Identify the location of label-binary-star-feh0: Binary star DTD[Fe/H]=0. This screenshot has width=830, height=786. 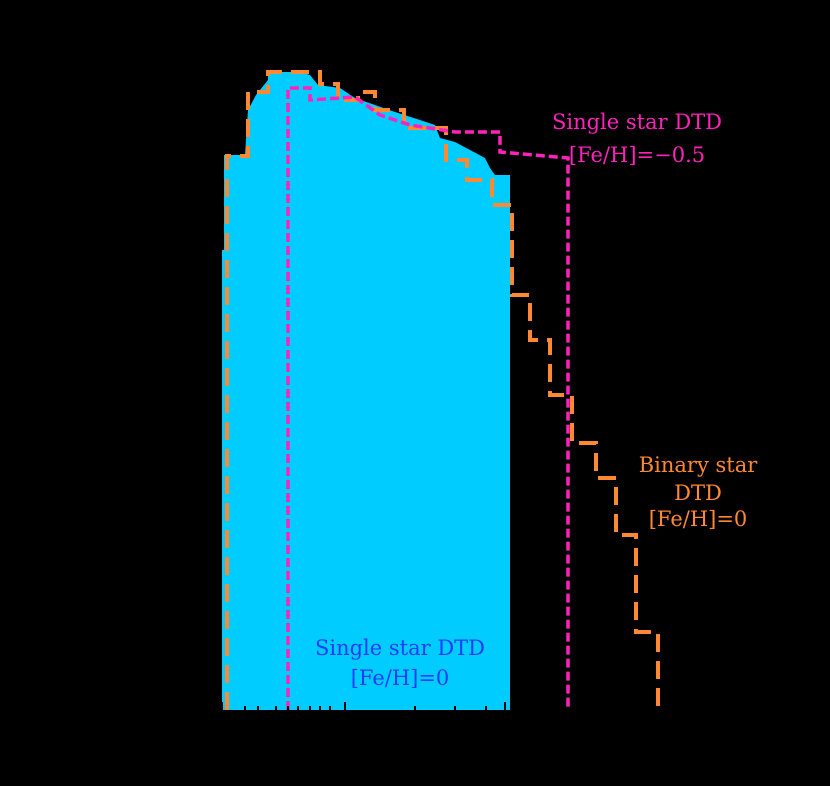
(699, 492).